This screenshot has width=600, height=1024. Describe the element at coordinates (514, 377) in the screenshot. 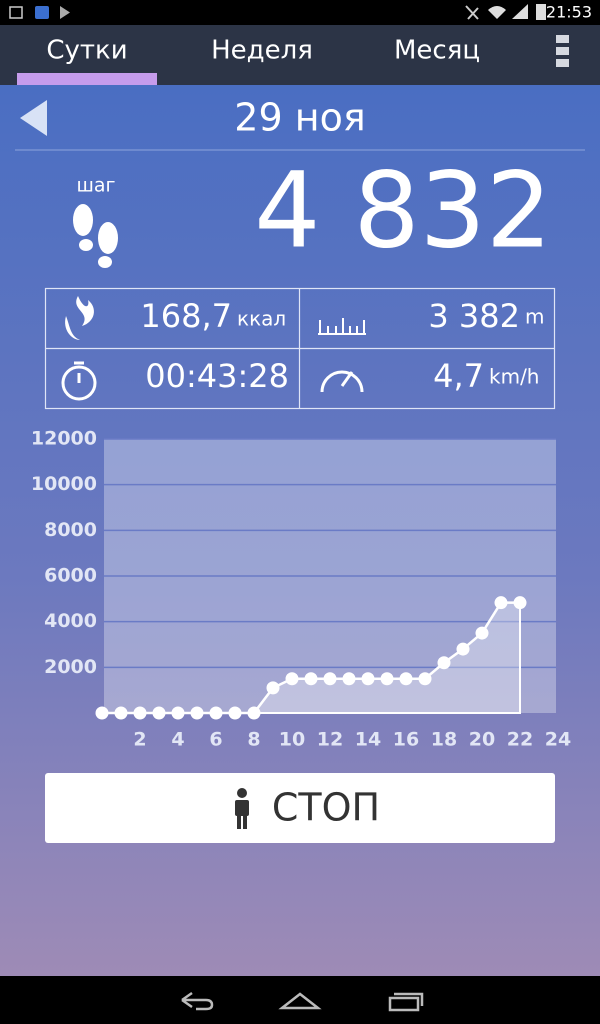

I see `stat-unit: km/h` at that location.